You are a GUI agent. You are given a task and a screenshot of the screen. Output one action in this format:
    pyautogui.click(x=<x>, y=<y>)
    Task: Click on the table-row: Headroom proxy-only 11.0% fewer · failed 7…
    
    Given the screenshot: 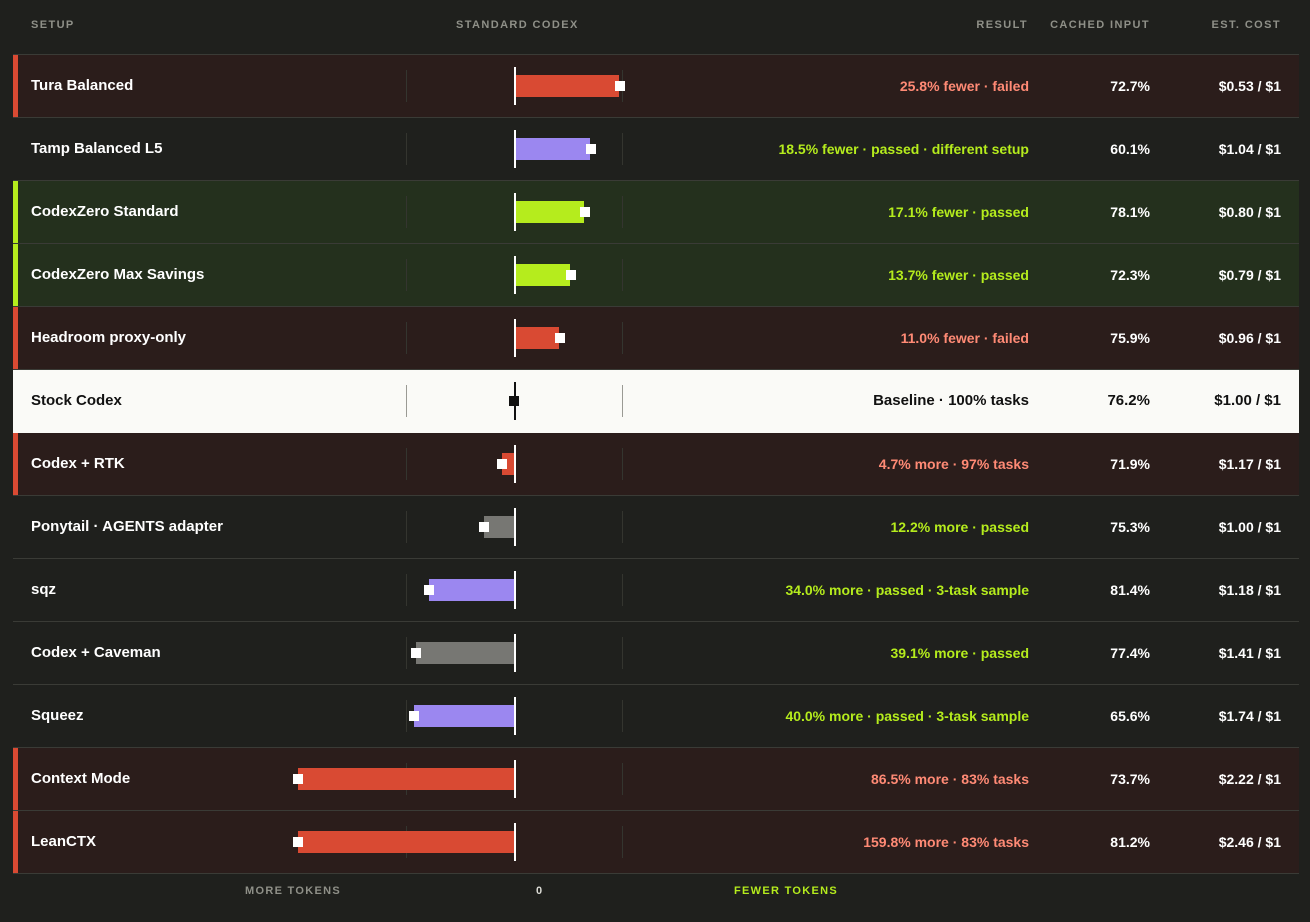 What is the action you would take?
    pyautogui.click(x=656, y=338)
    